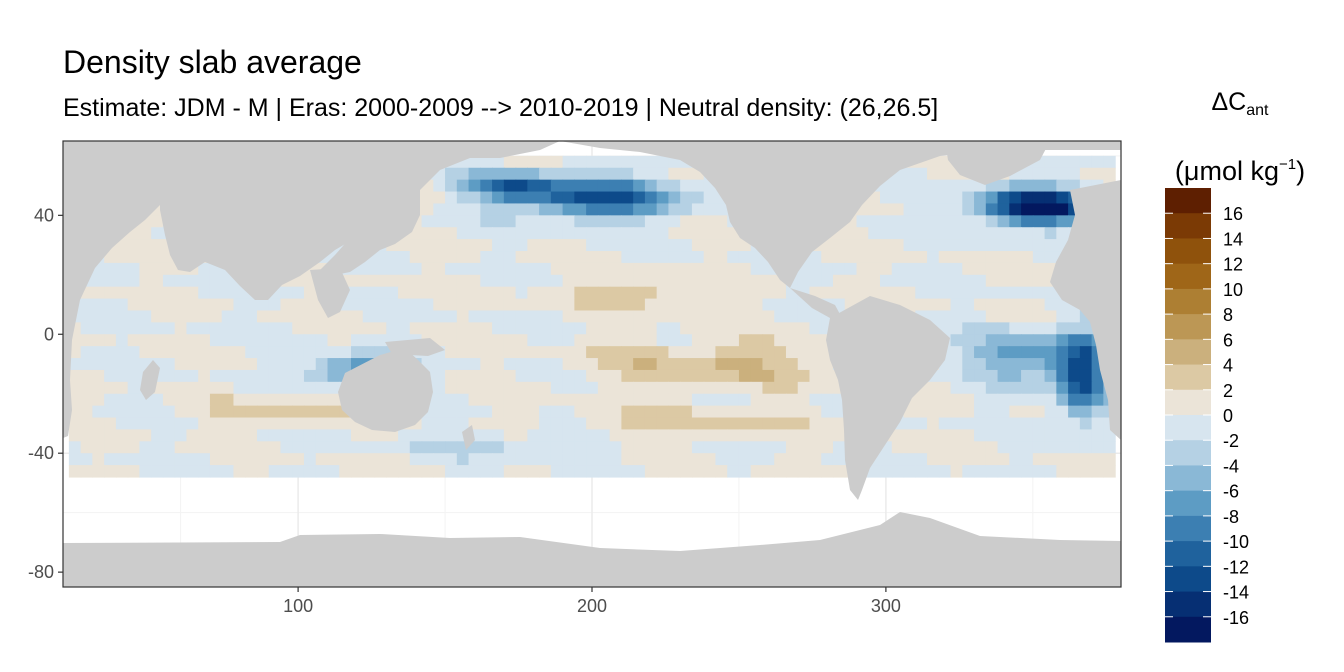 This screenshot has width=1344, height=672. Describe the element at coordinates (45, 393) in the screenshot. I see `y-axis: 400-40-80` at that location.